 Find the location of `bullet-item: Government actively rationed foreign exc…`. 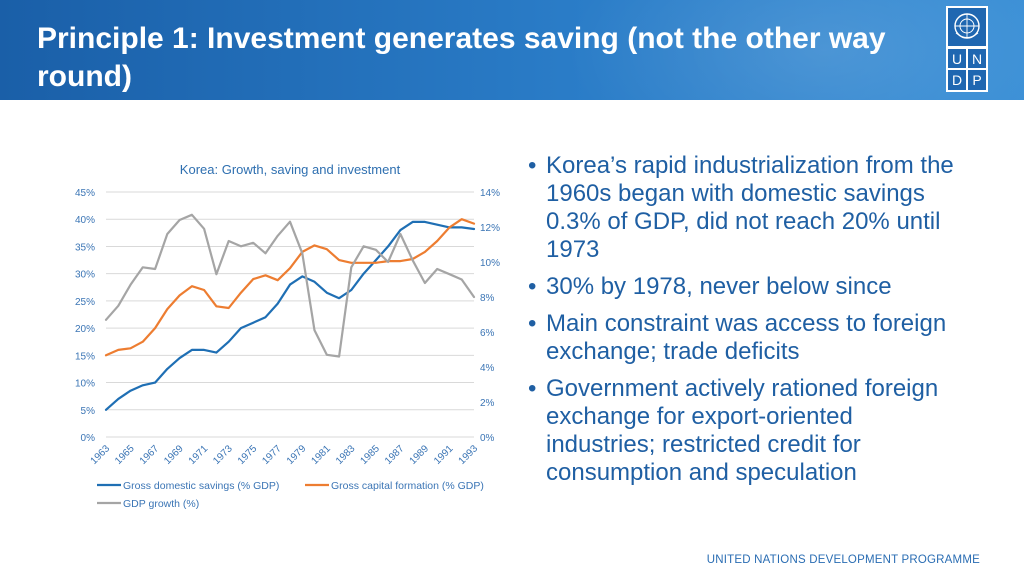

bullet-item: Government actively rationed foreign exc… is located at coordinates (748, 431).